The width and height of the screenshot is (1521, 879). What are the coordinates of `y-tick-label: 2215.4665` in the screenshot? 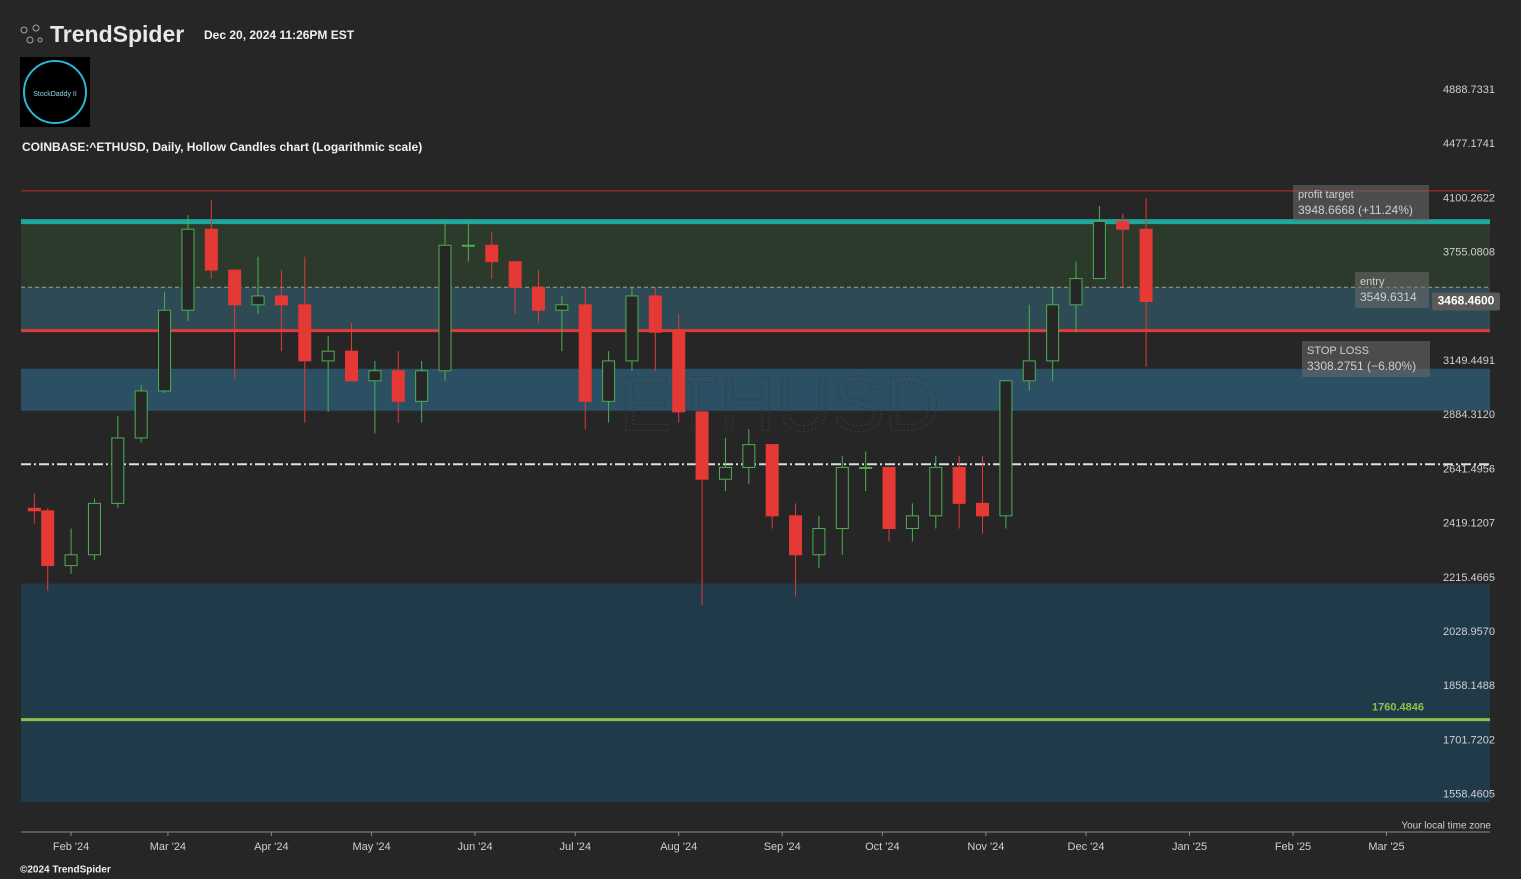 It's located at (1469, 578).